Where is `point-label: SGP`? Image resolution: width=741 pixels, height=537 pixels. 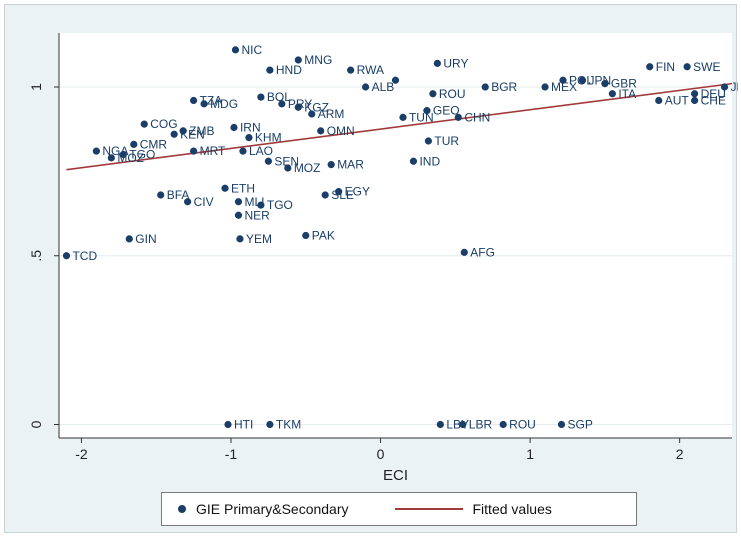
point-label: SGP is located at coordinates (580, 425).